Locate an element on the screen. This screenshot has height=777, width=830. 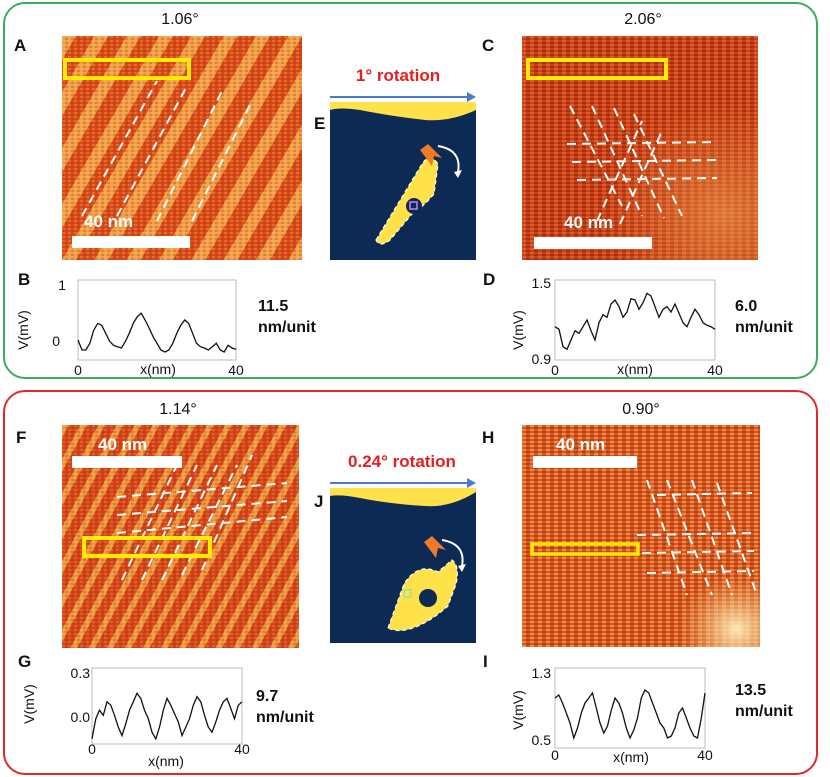
x-axis-label-B: x(nm) is located at coordinates (158, 369).